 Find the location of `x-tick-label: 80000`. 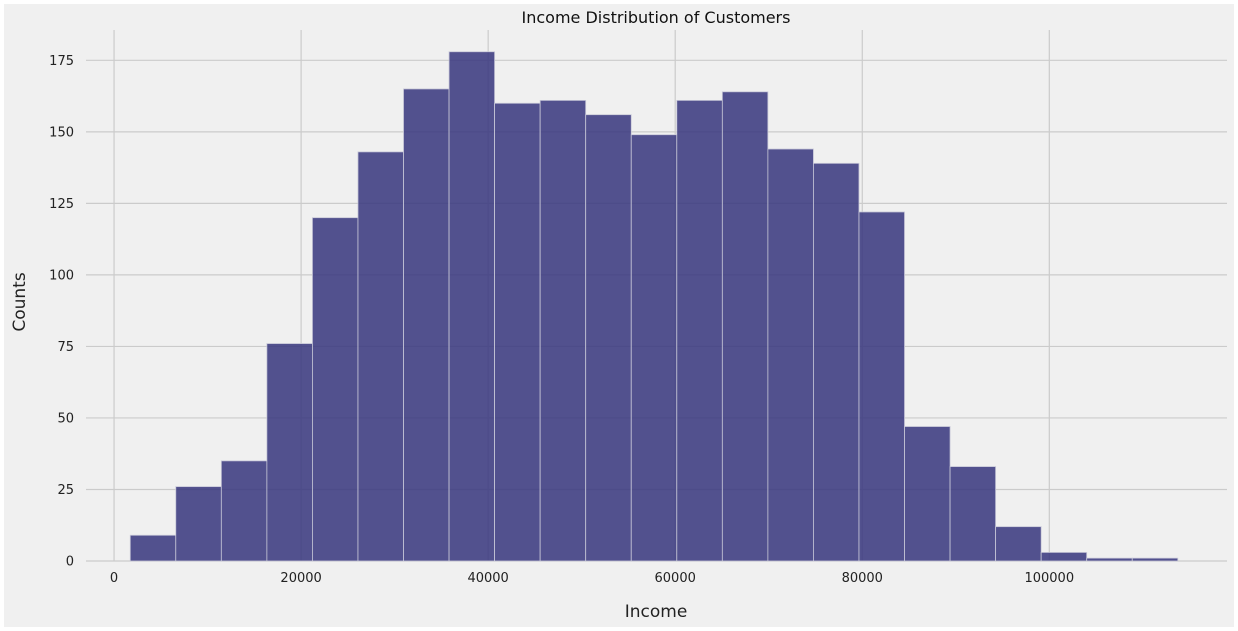

x-tick-label: 80000 is located at coordinates (862, 578).